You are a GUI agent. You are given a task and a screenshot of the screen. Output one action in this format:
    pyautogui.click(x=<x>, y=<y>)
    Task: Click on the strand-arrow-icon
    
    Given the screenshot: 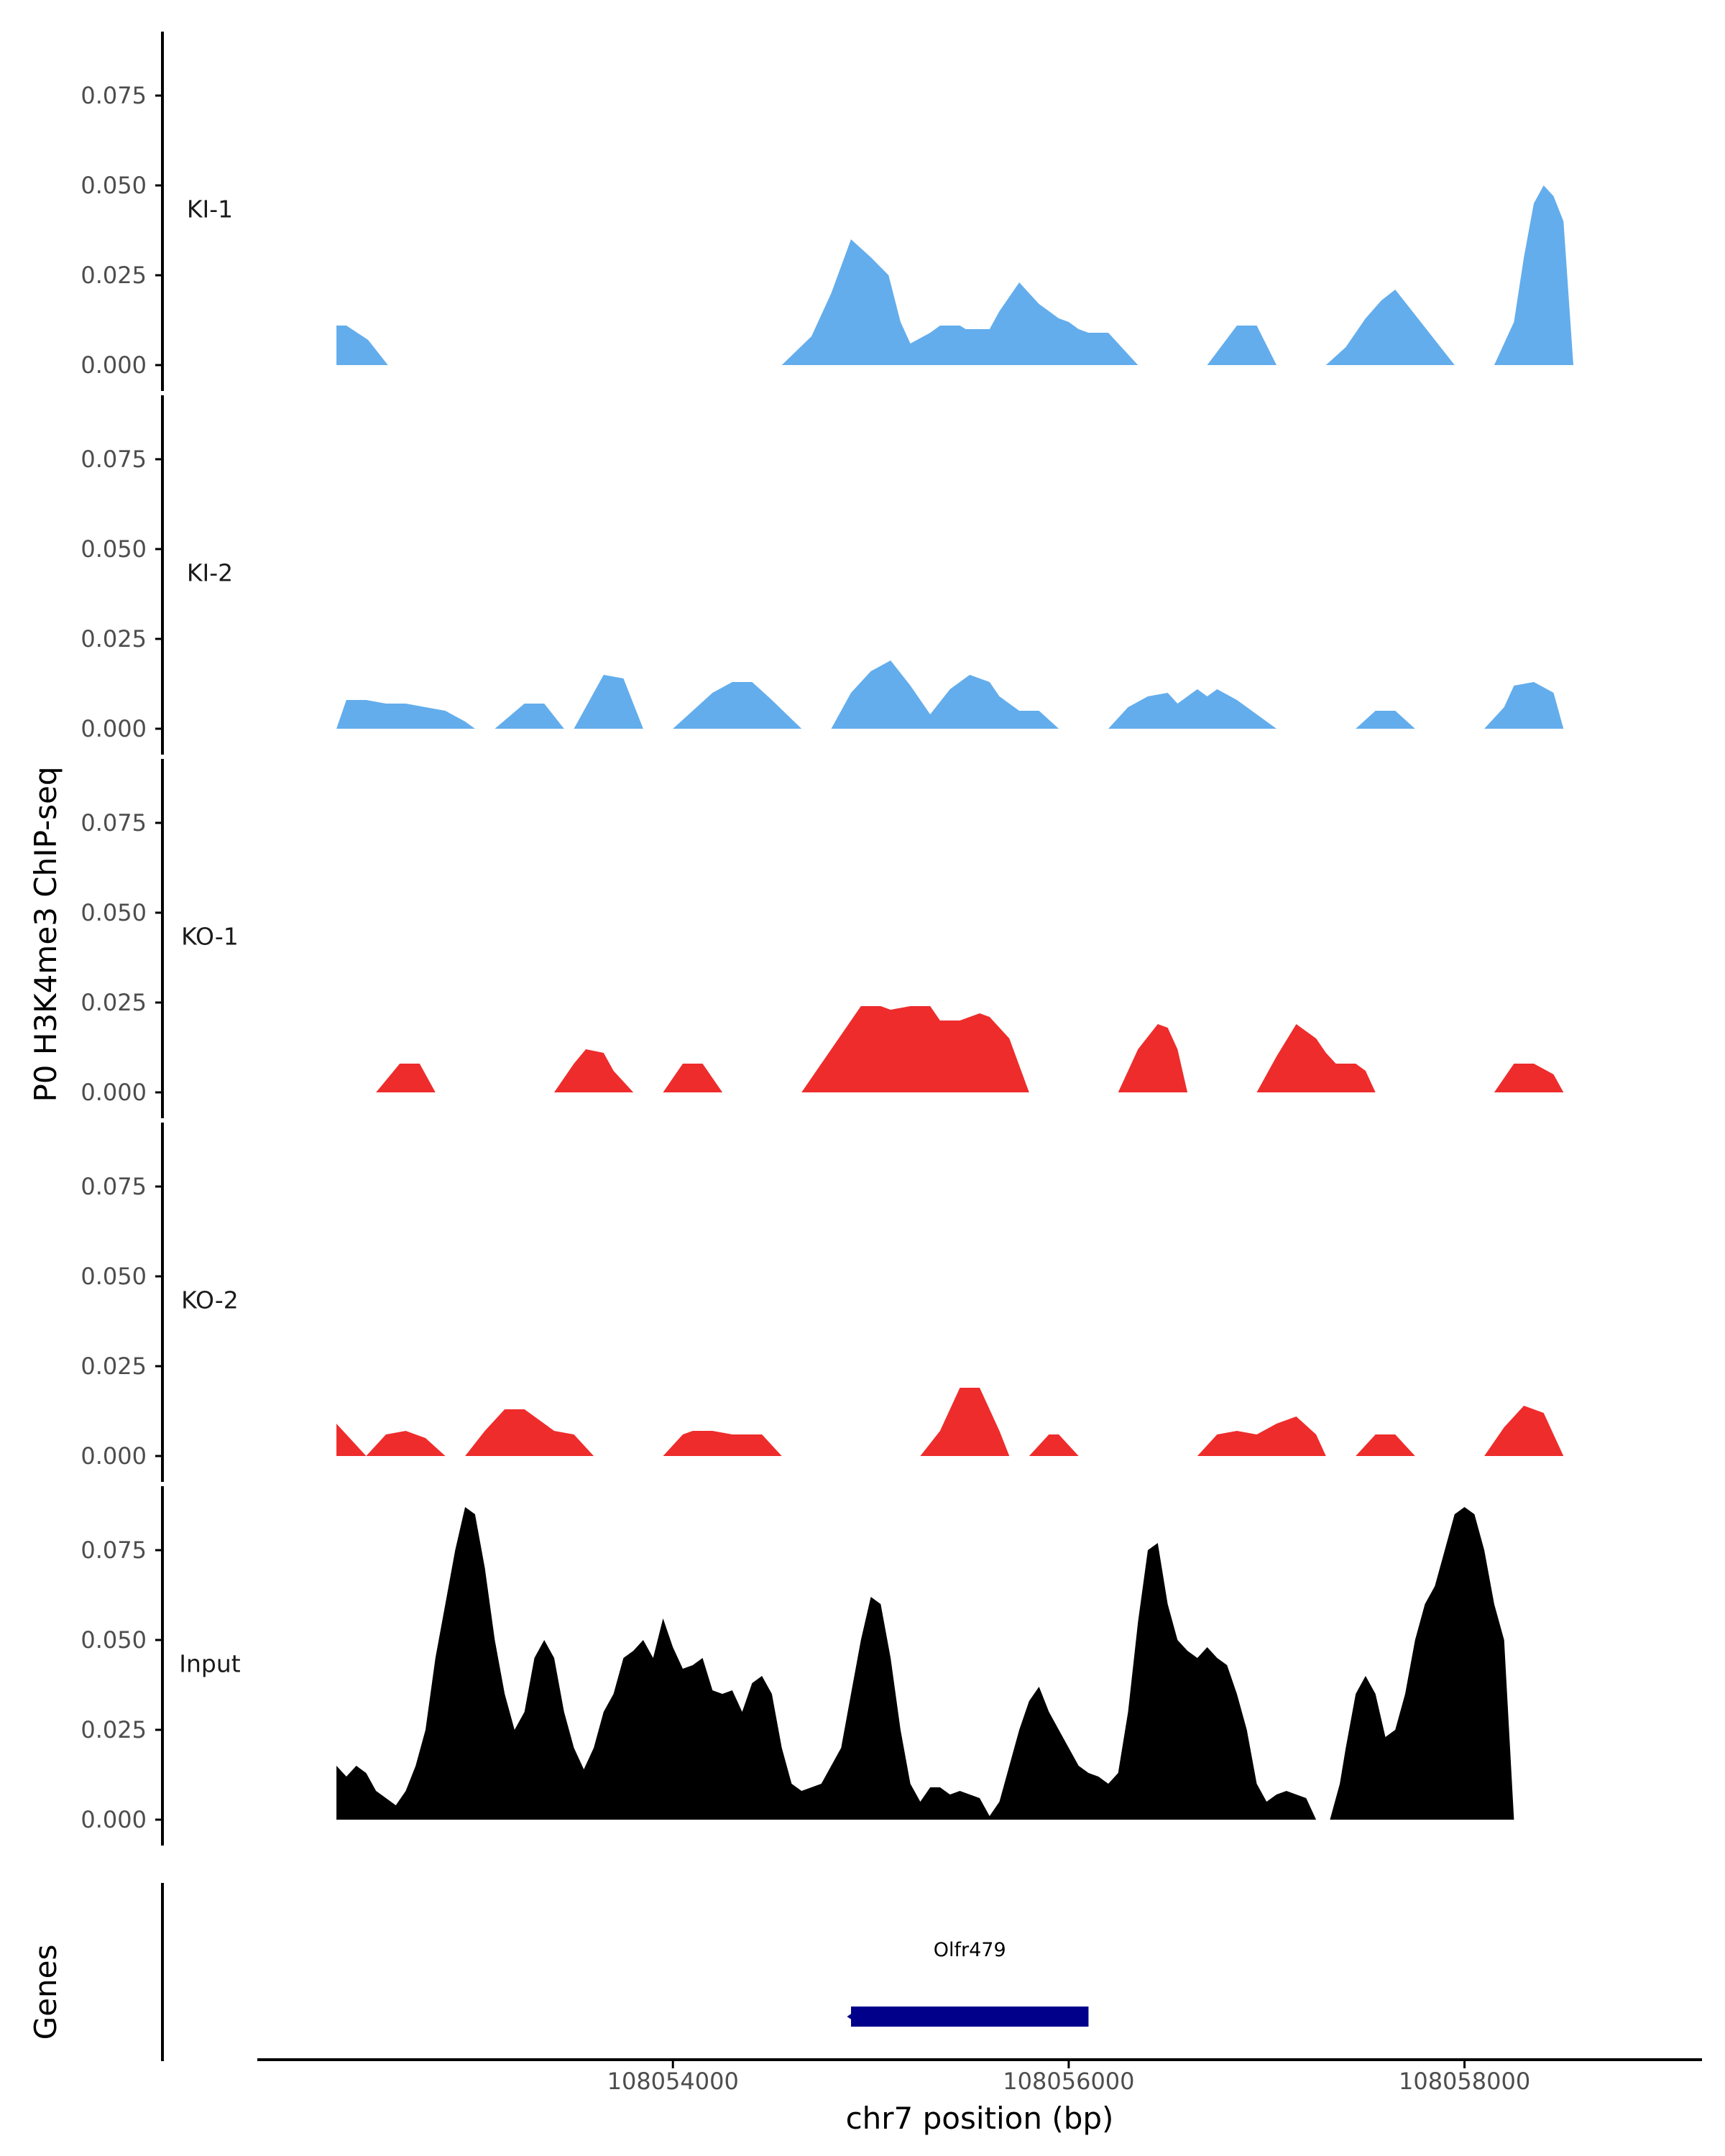 What is the action you would take?
    pyautogui.click(x=853, y=2017)
    